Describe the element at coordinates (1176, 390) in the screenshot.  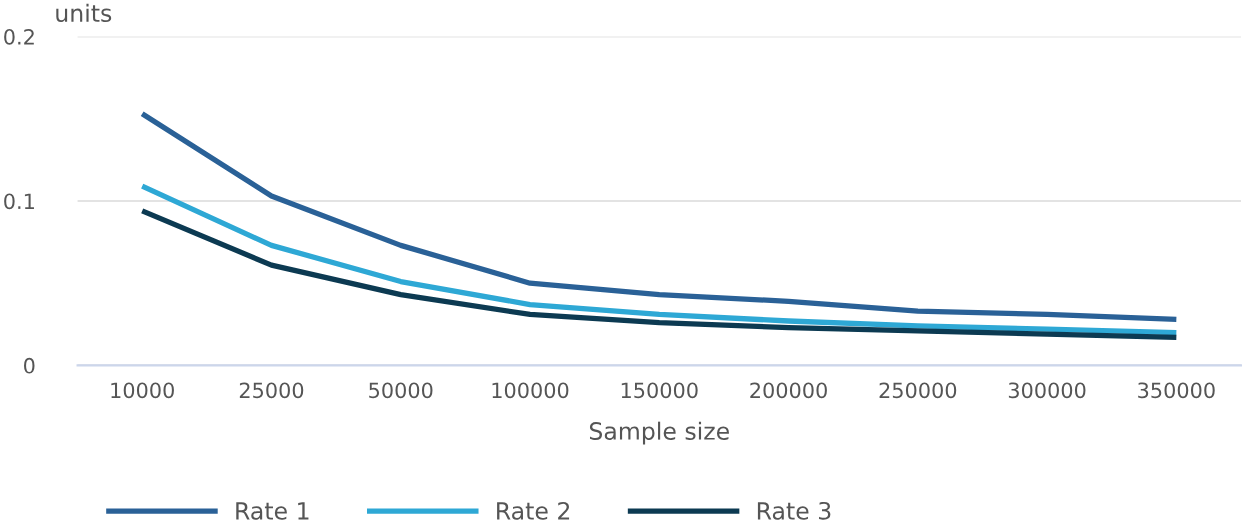
I see `x-tick-label: 350000` at that location.